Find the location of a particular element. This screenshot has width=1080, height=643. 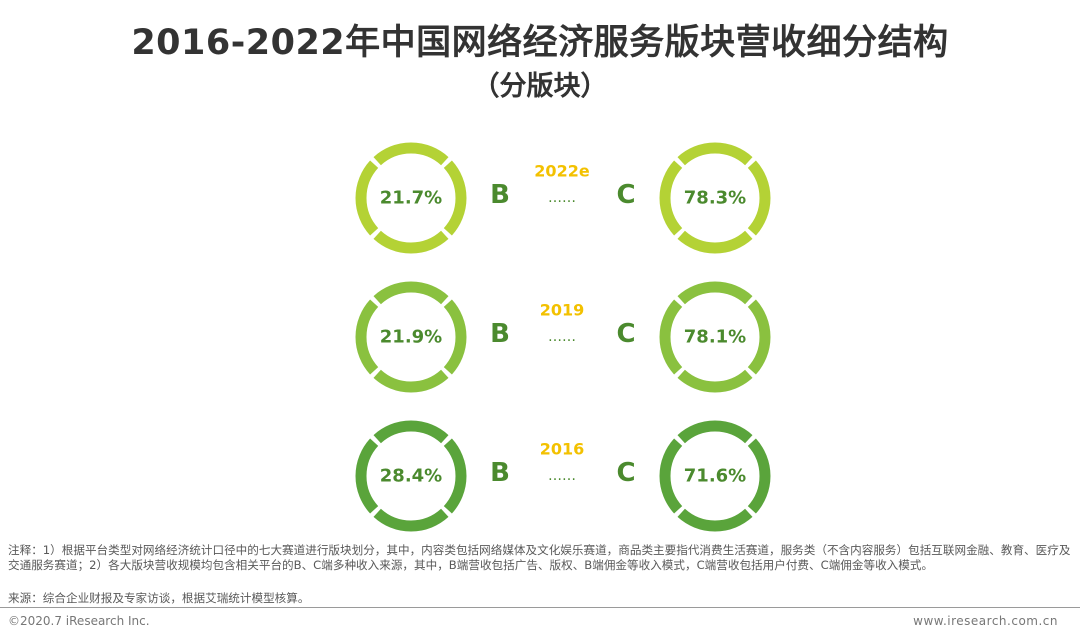

c-share-label: 78.3% is located at coordinates (715, 198).